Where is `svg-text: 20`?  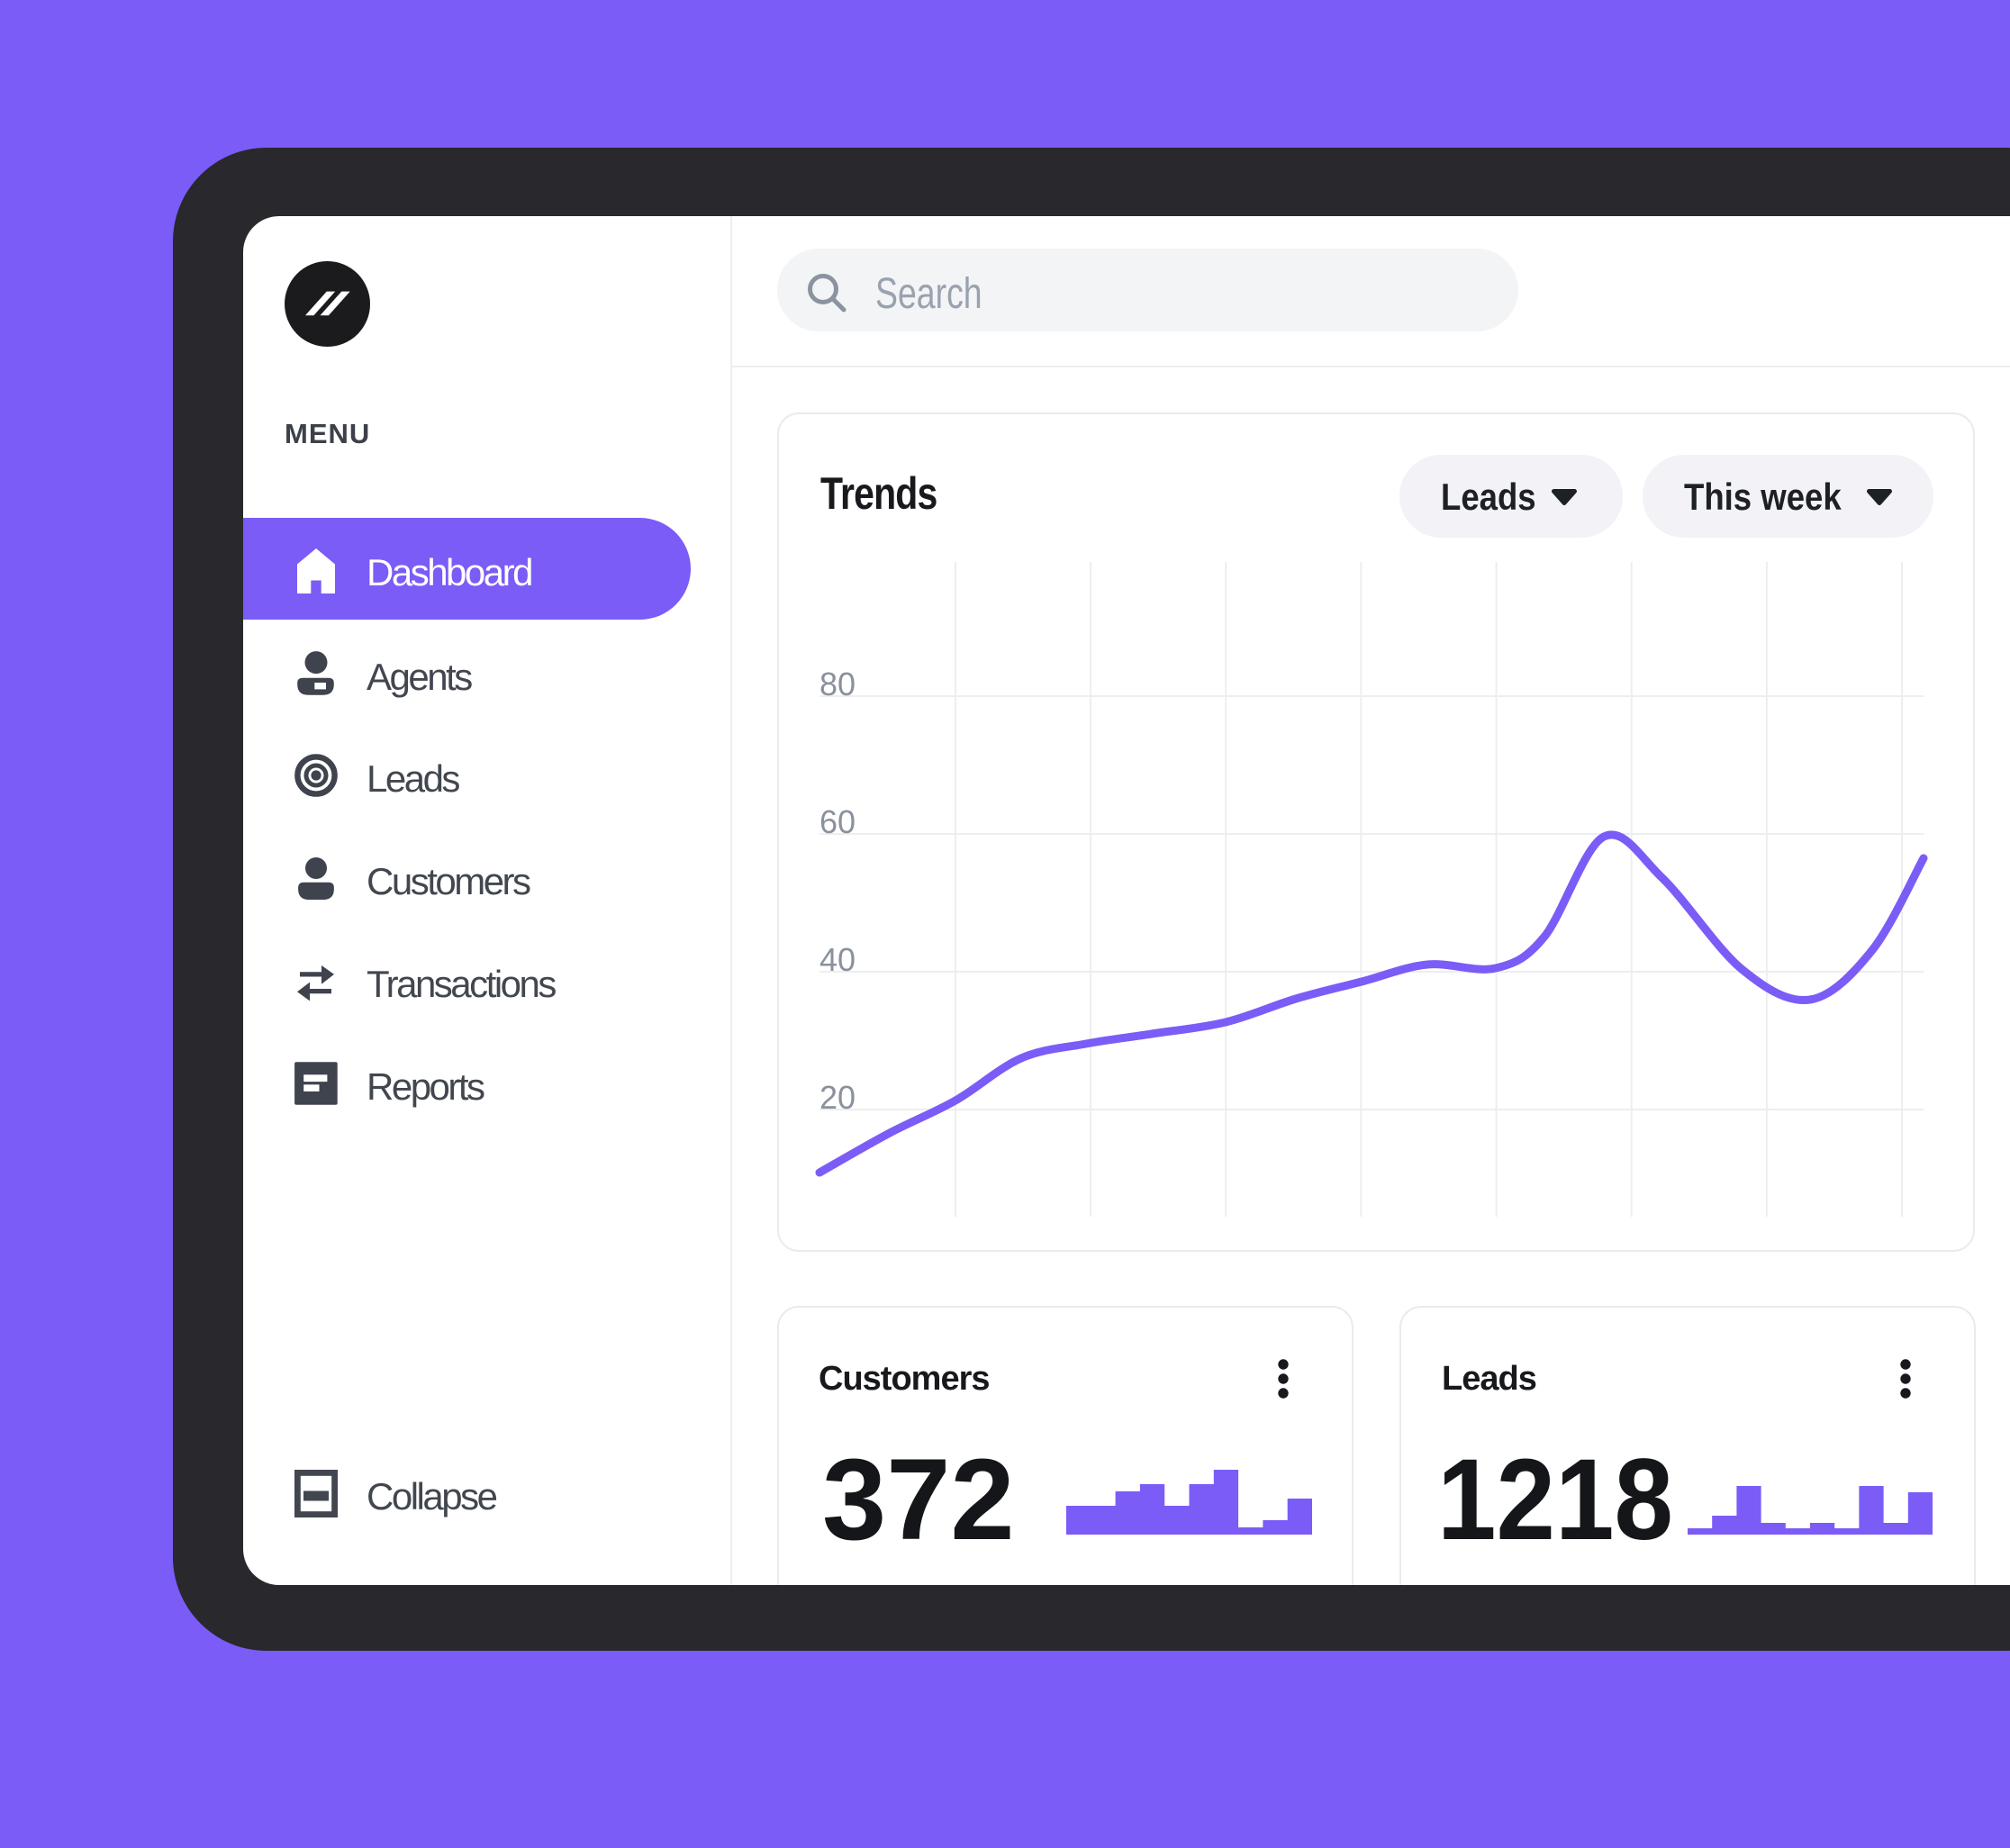 svg-text: 20 is located at coordinates (837, 1097).